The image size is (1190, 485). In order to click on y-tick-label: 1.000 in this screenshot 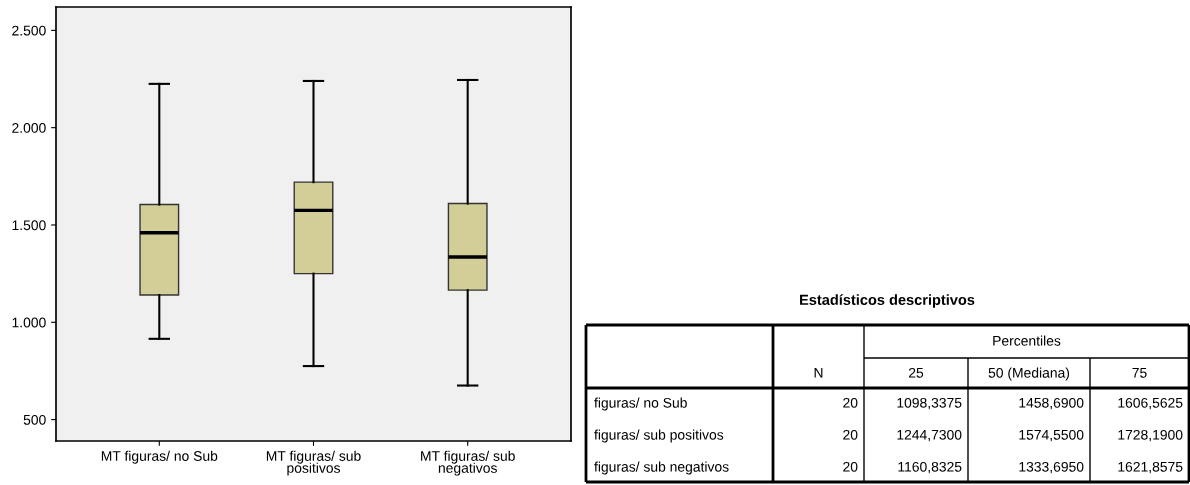, I will do `click(29, 322)`.